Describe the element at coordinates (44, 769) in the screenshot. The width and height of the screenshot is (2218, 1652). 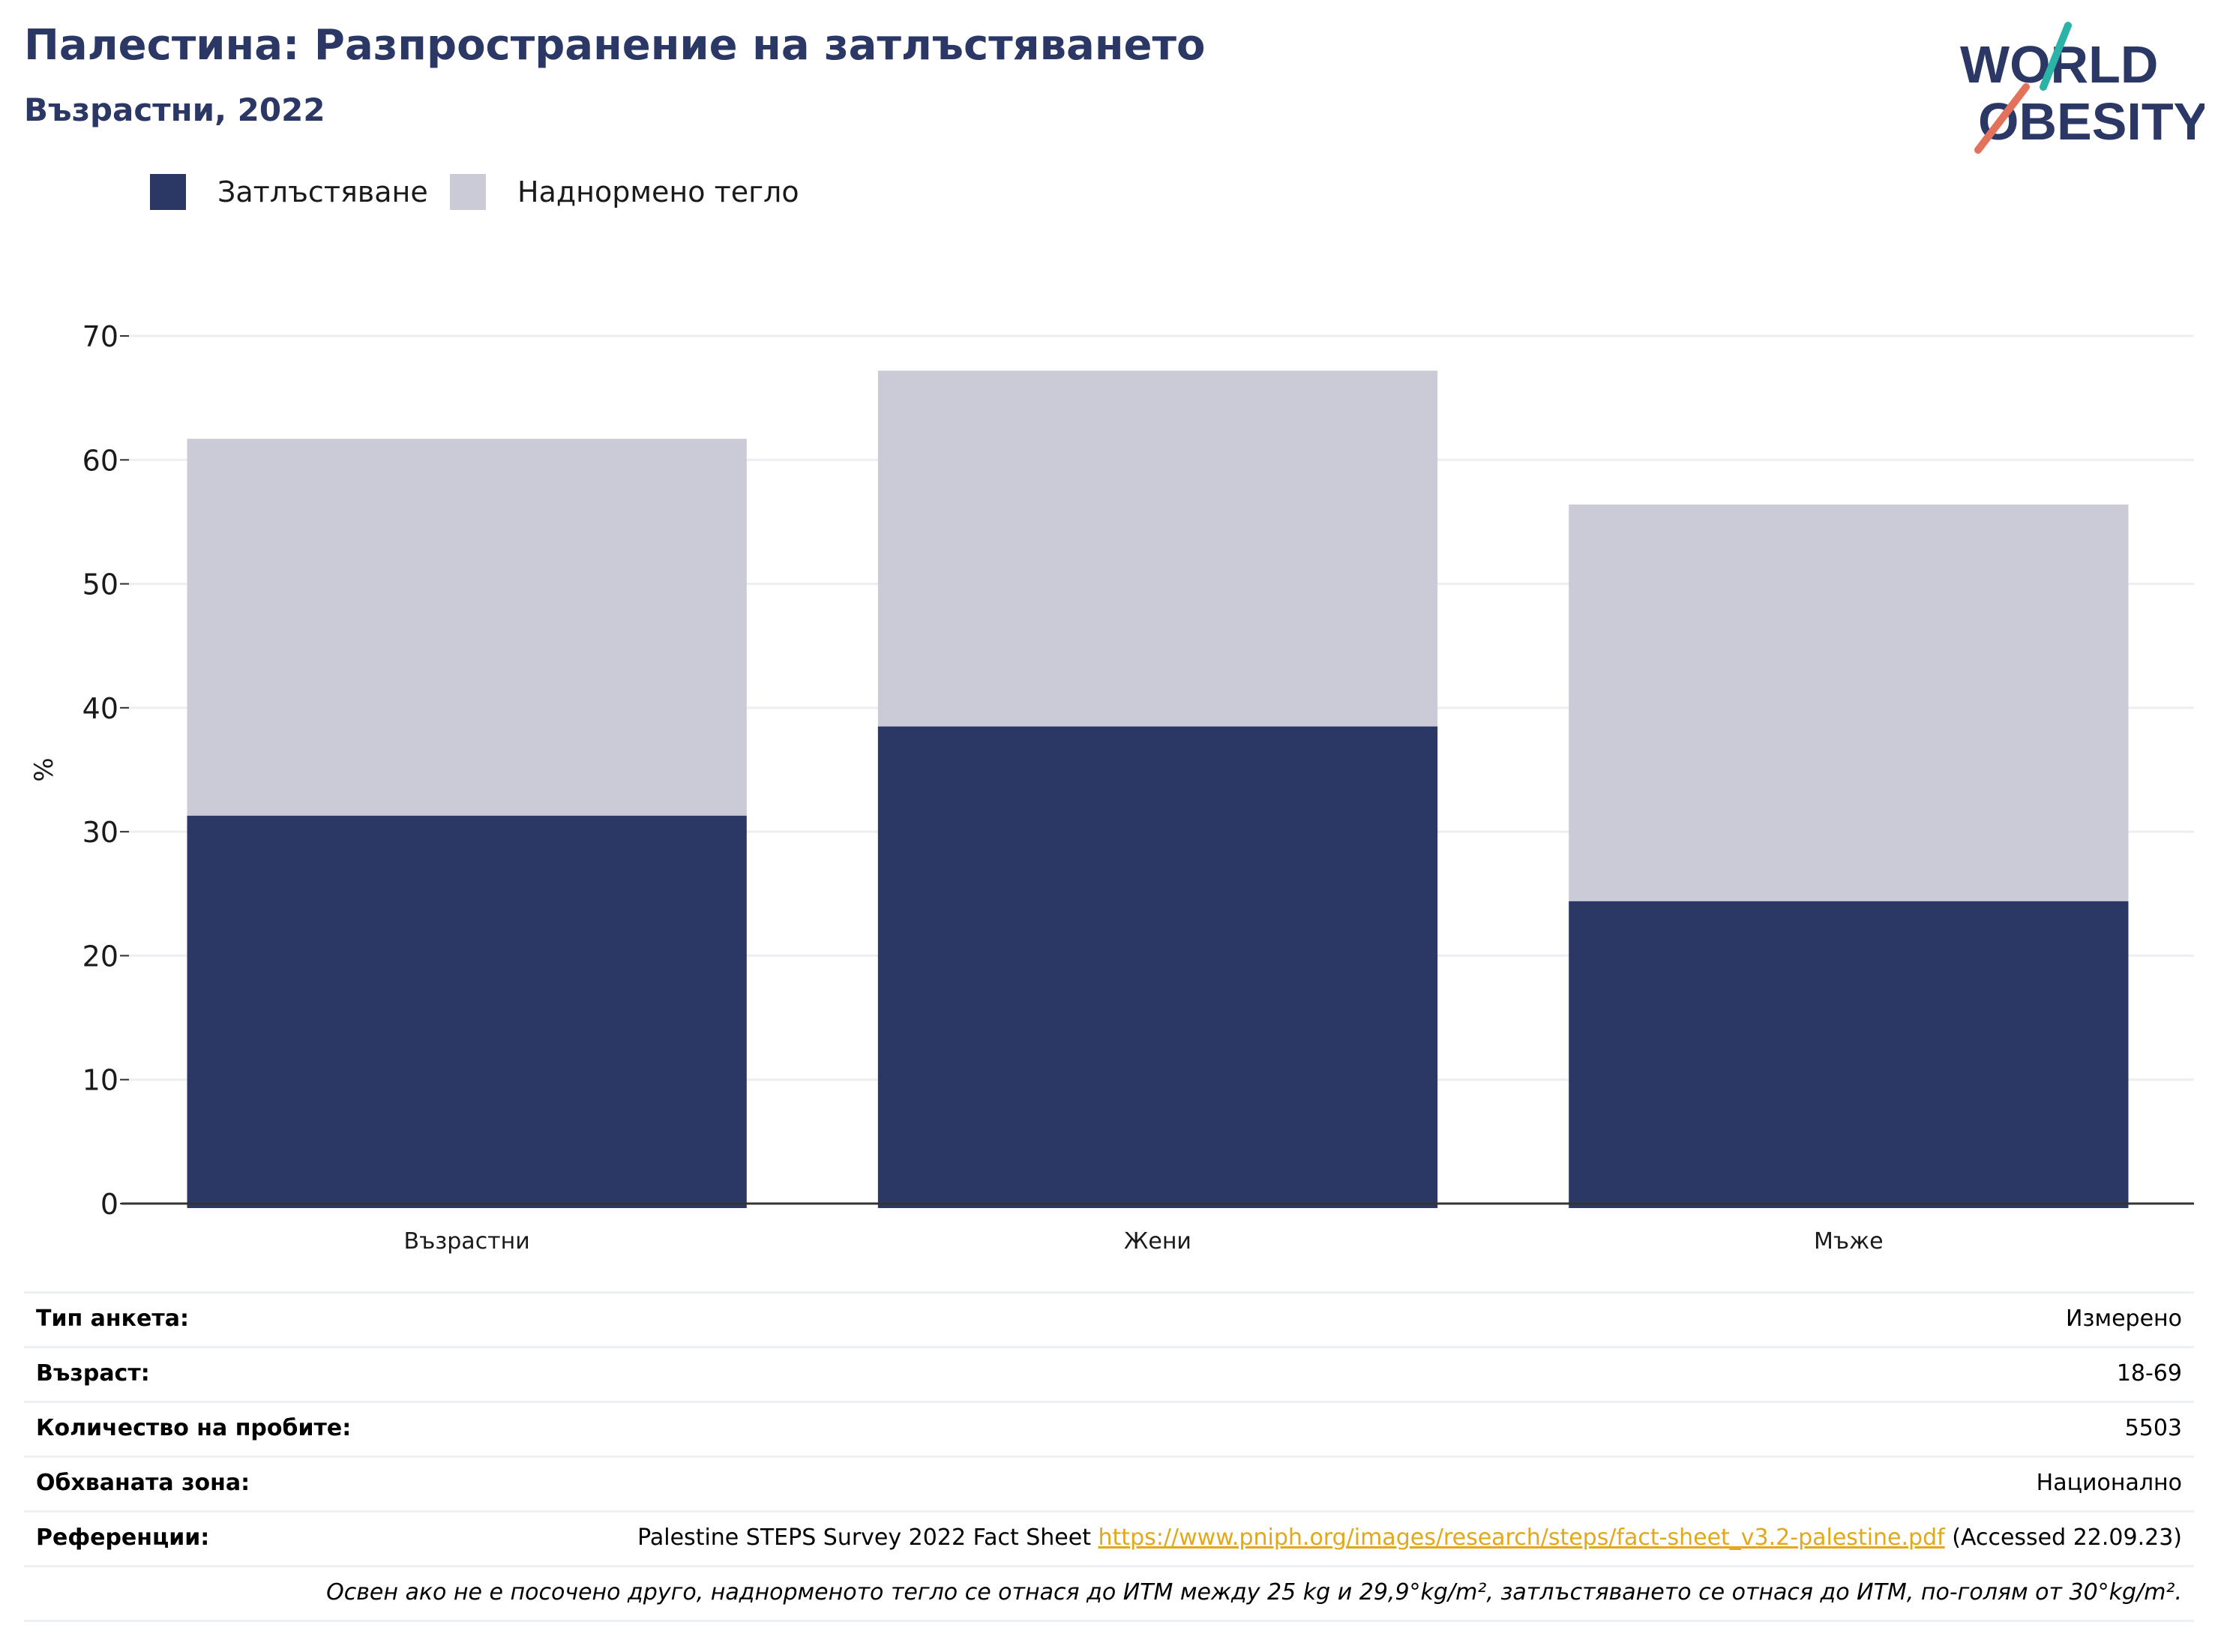
I see `y-axis-label: %` at that location.